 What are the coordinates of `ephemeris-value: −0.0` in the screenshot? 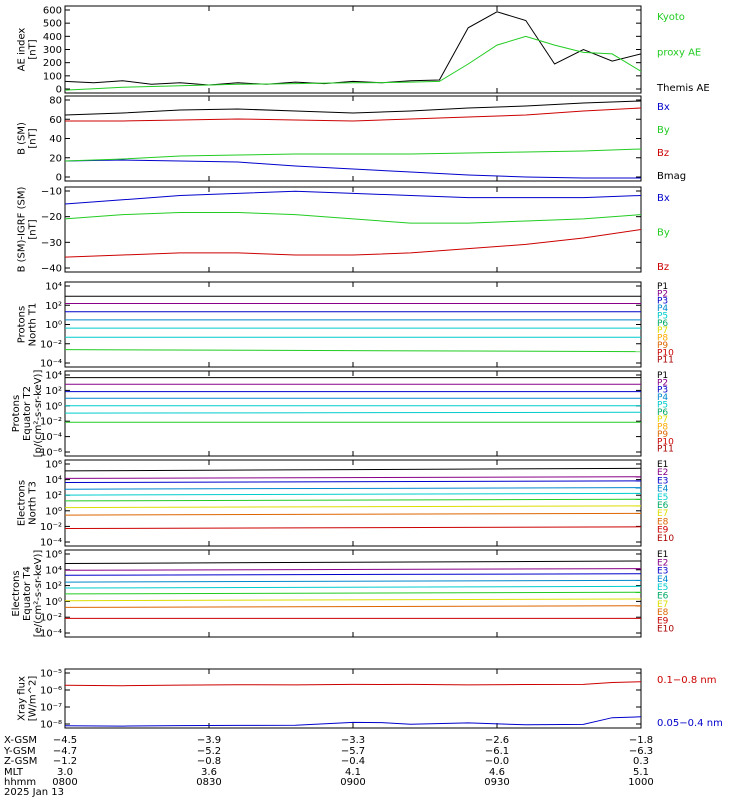 It's located at (497, 761).